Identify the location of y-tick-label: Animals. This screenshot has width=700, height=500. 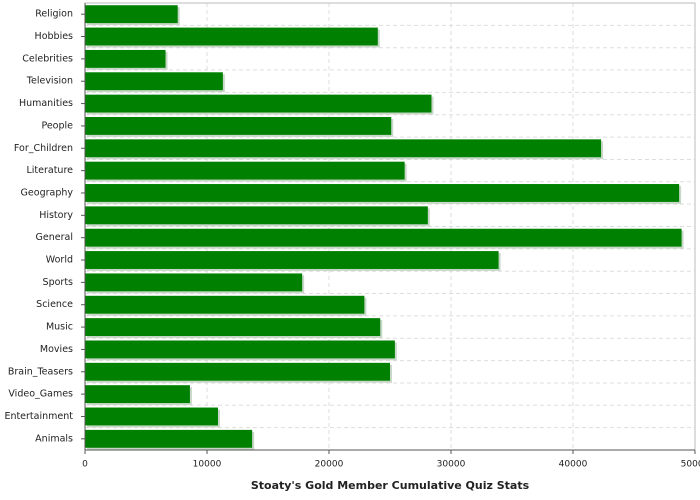
(54, 438).